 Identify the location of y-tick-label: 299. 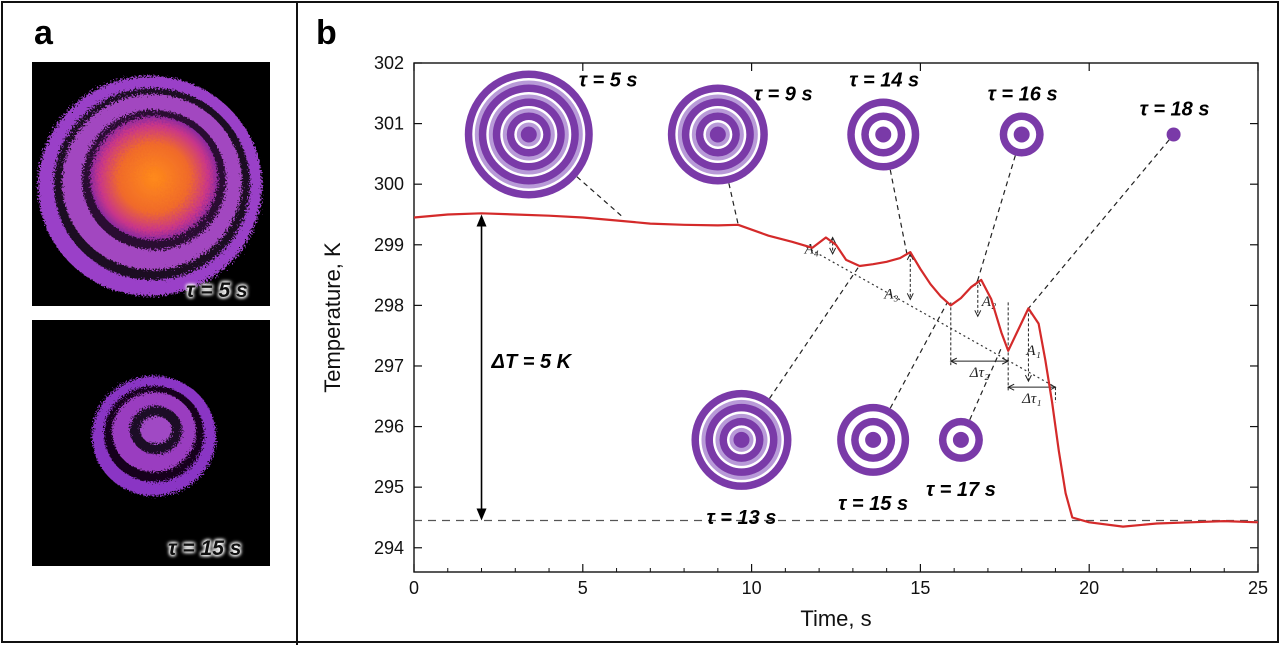
(389, 245).